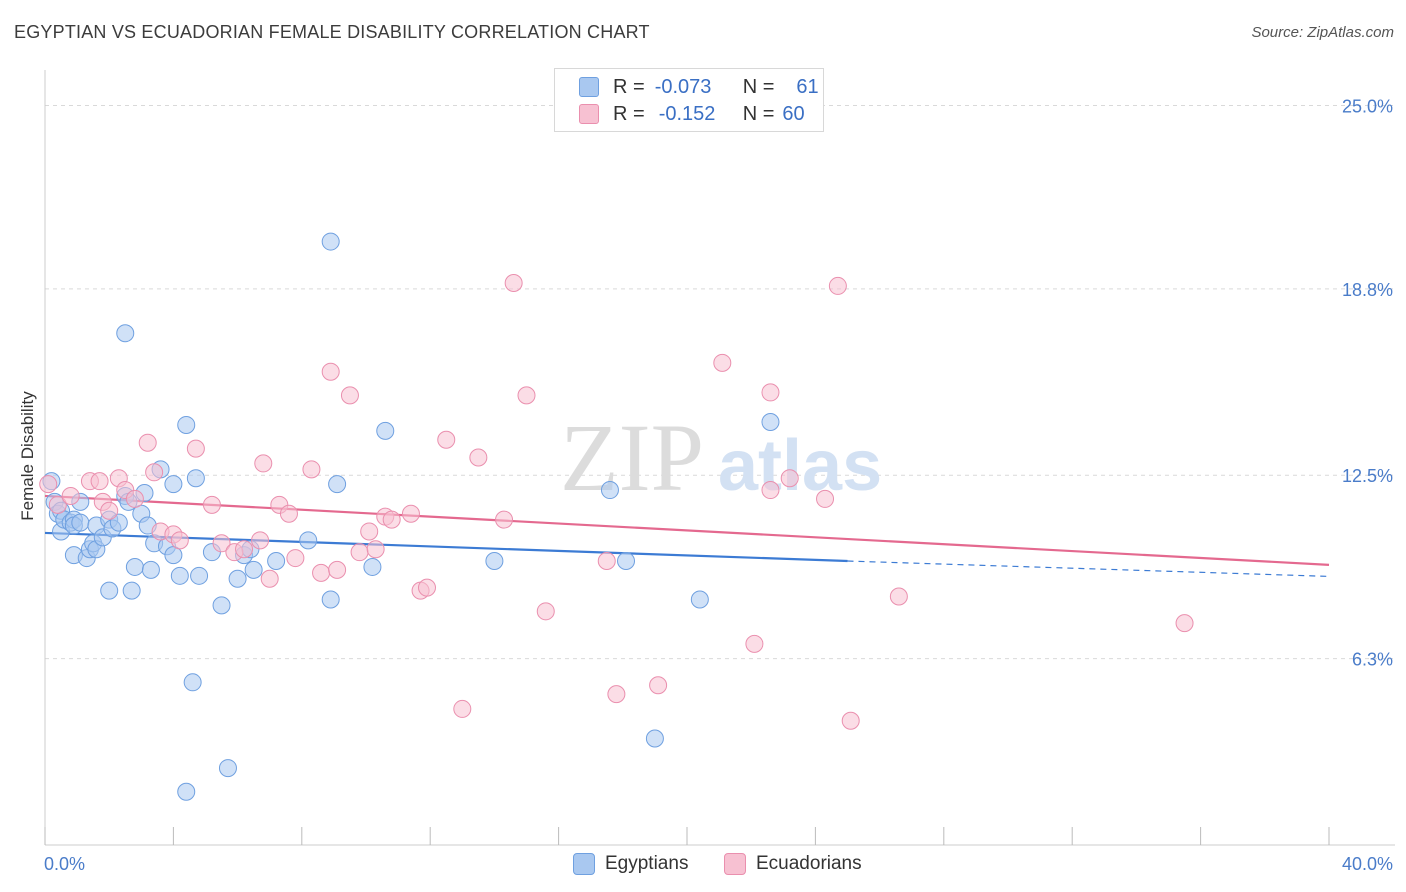  I want to click on watermark-zip: ZIP, so click(632, 457).